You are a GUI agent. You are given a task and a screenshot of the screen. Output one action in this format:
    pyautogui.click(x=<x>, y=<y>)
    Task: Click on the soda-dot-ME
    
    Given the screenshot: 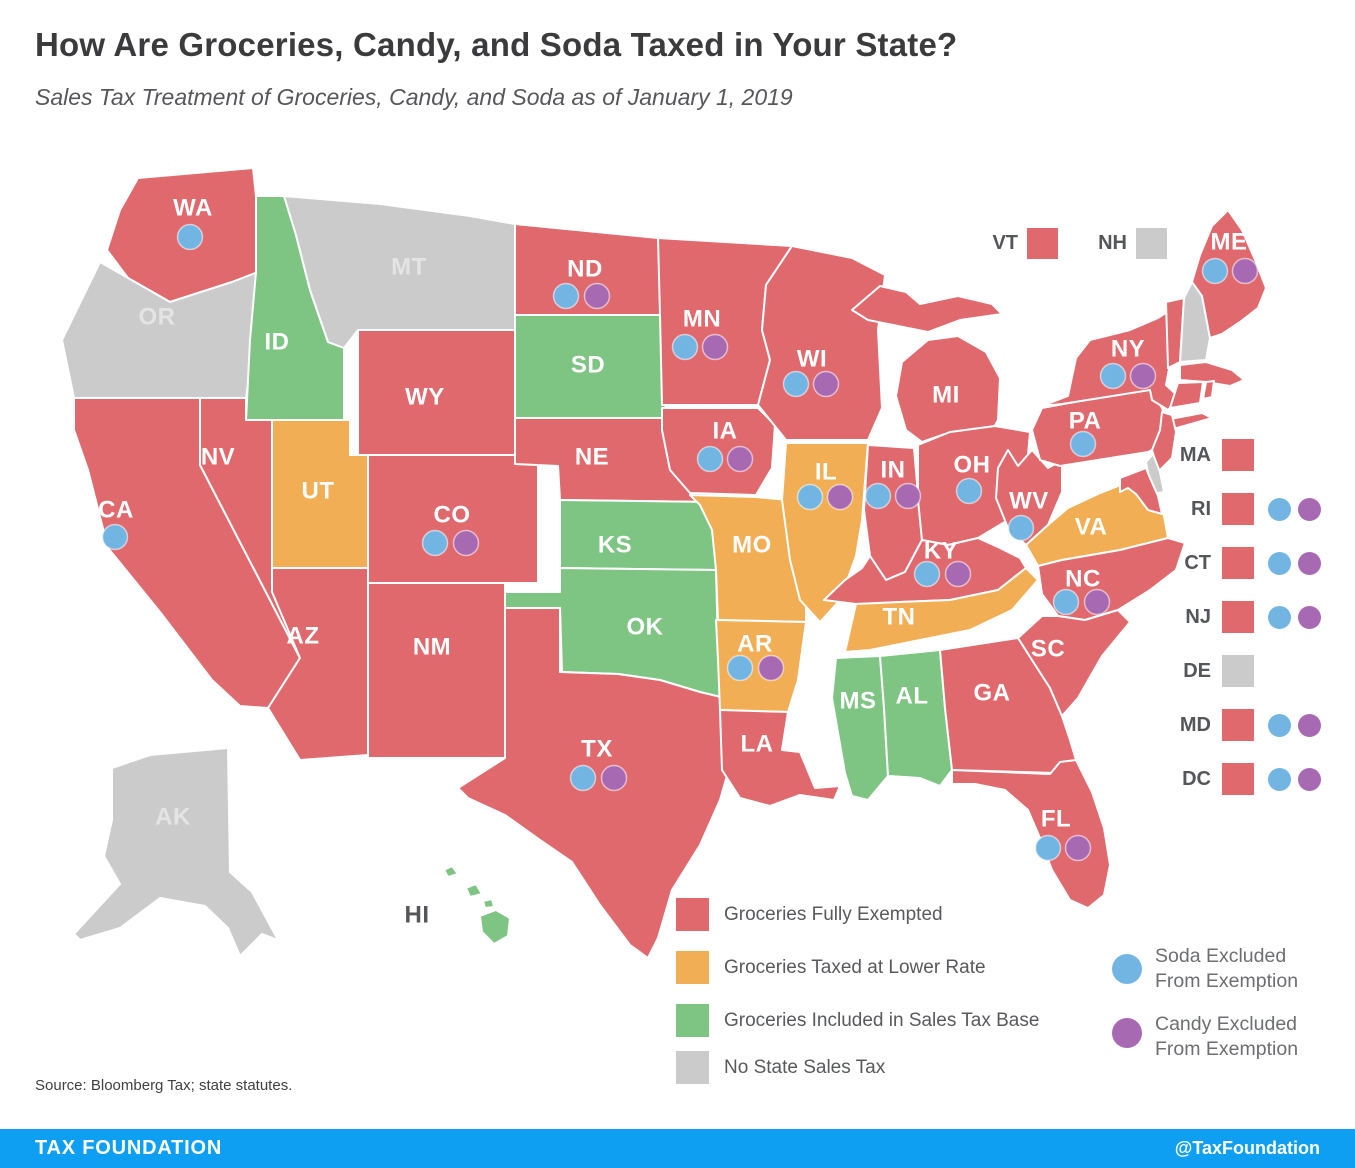 What is the action you would take?
    pyautogui.click(x=1215, y=271)
    